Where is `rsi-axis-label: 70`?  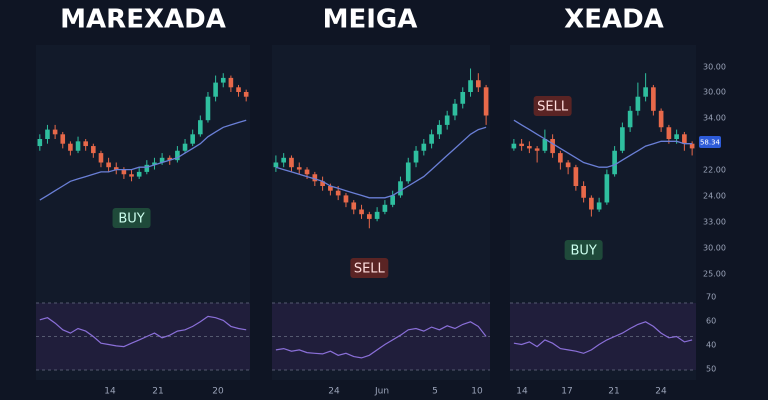 rsi-axis-label: 70 is located at coordinates (711, 297).